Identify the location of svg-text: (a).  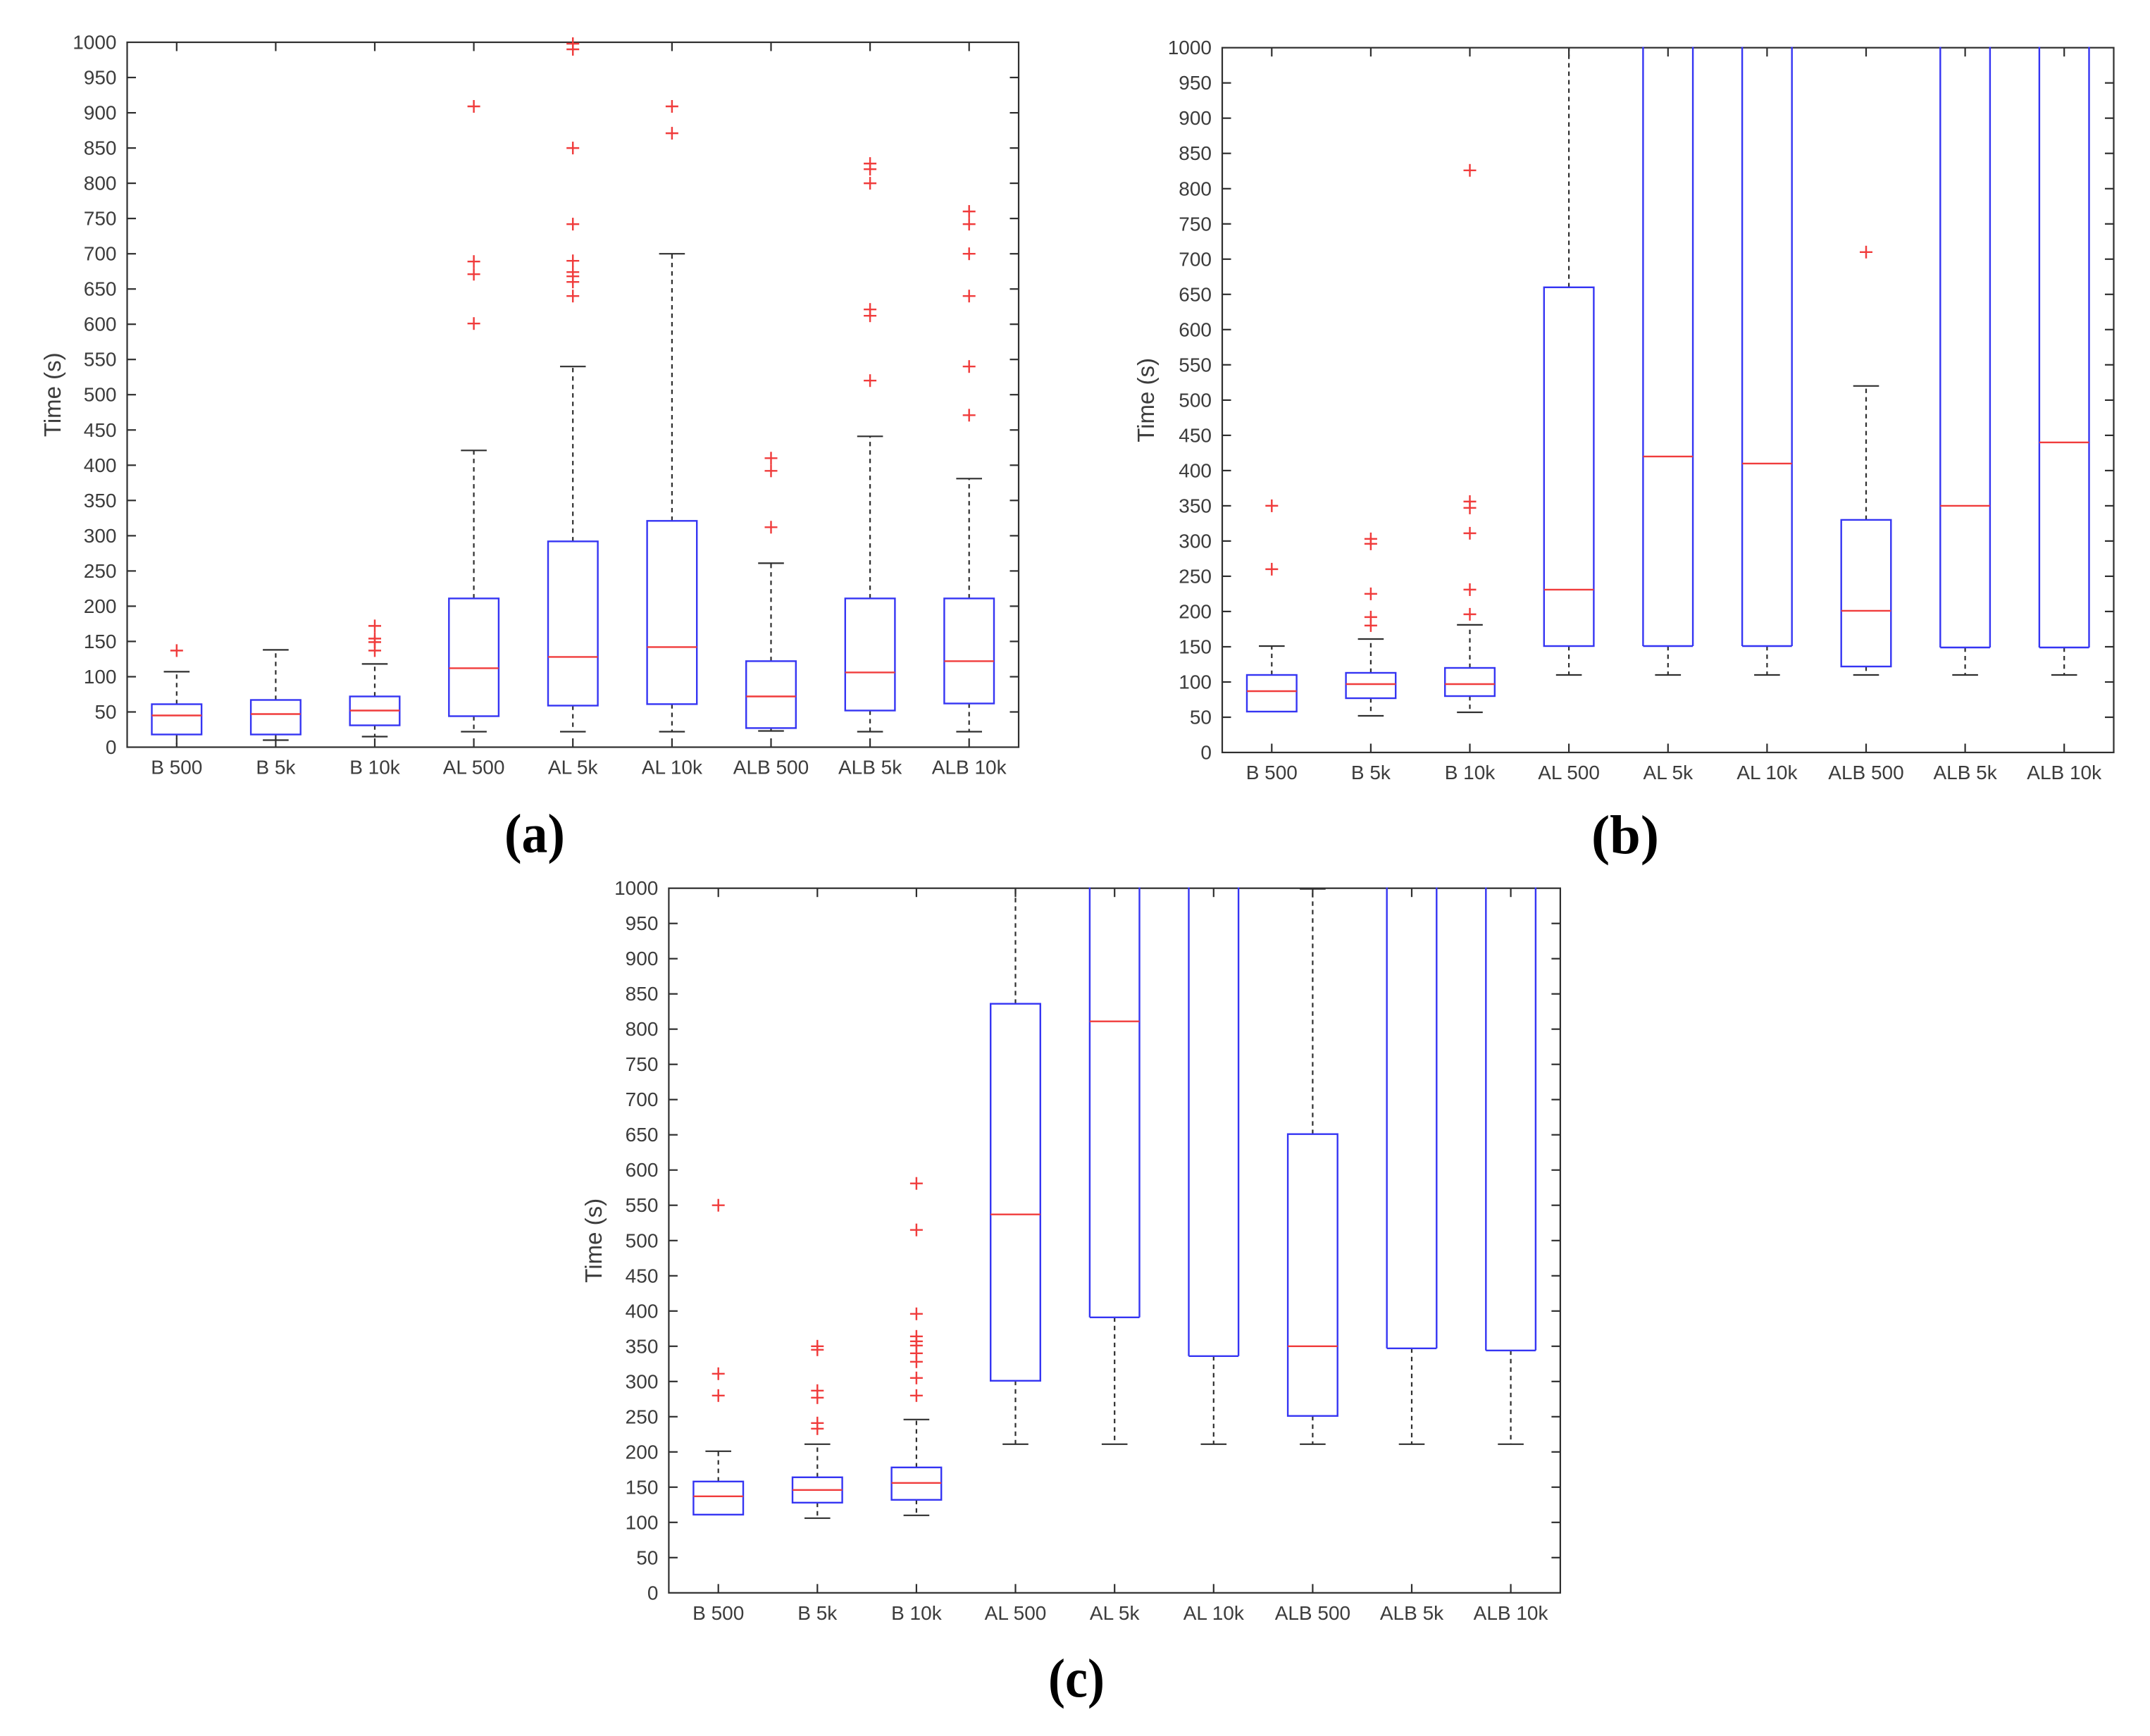
(534, 833).